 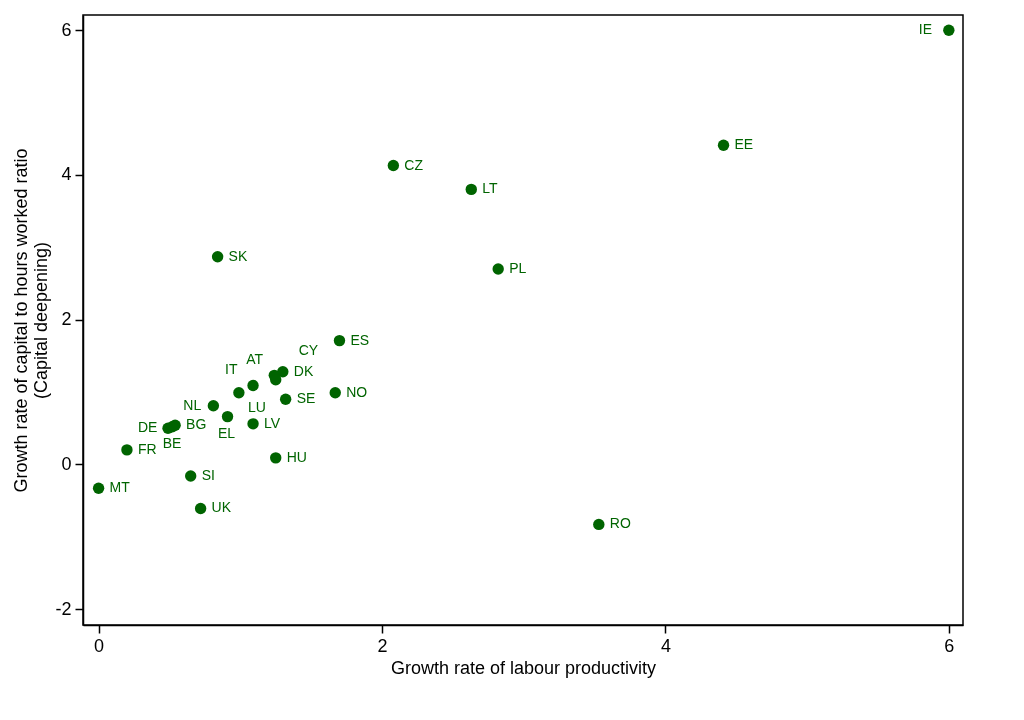 What do you see at coordinates (523, 667) in the screenshot?
I see `x-axis-title: Growth rate of labour productivity` at bounding box center [523, 667].